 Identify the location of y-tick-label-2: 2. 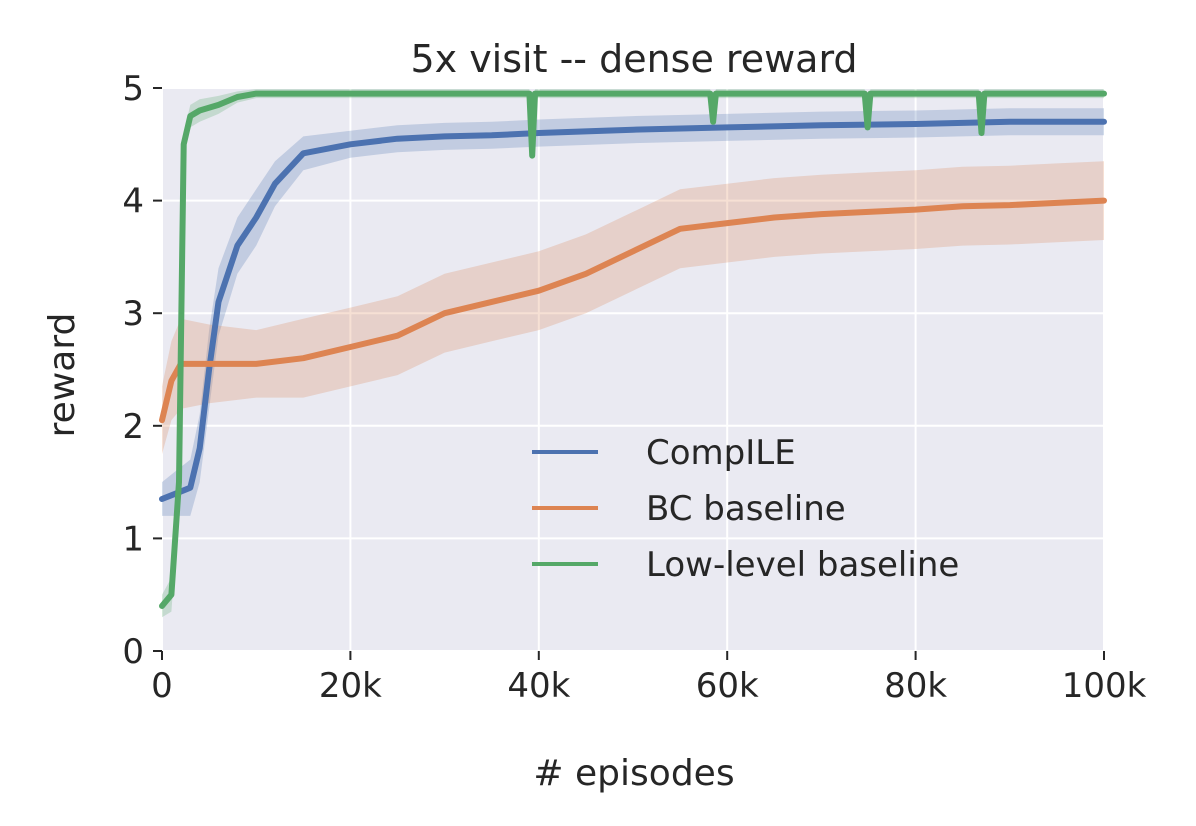
(133, 427).